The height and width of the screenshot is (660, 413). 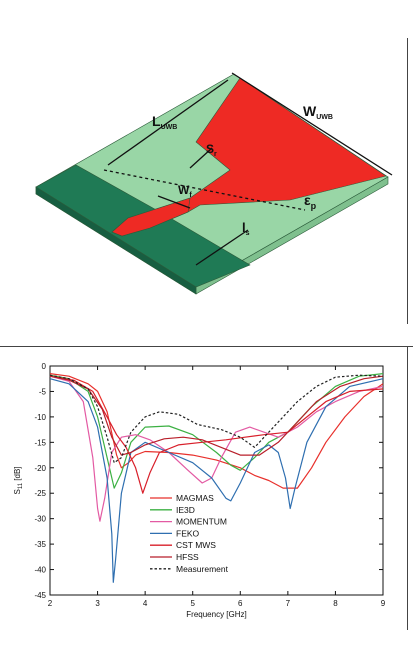 What do you see at coordinates (188, 533) in the screenshot?
I see `legend-label-feko: FEKO` at bounding box center [188, 533].